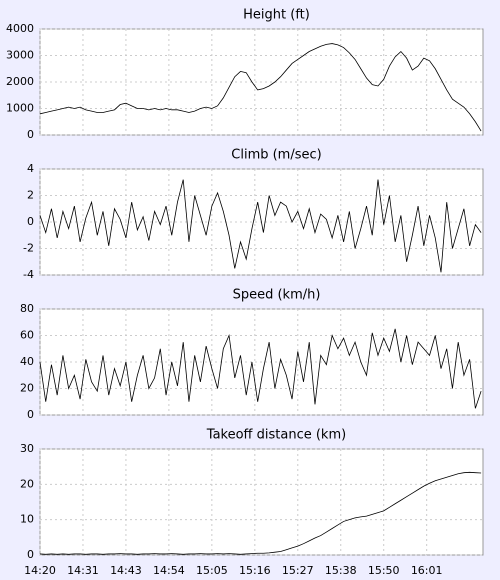 This screenshot has width=500, height=580. Describe the element at coordinates (276, 155) in the screenshot. I see `panel-title: Climb (m/sec)` at that location.